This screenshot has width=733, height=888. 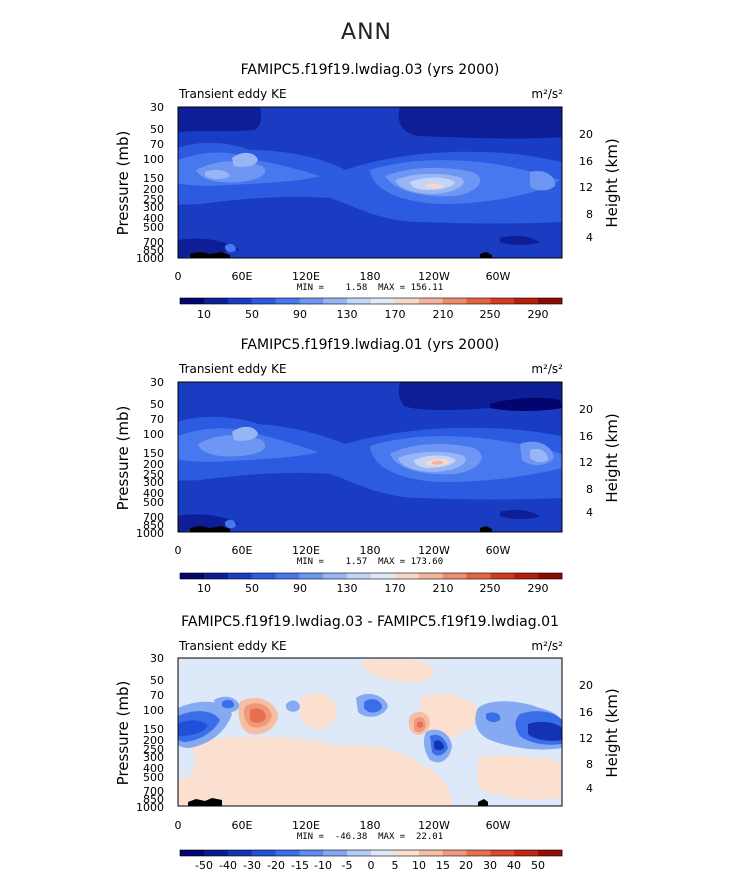 What do you see at coordinates (370, 837) in the screenshot?
I see `chart-3-min-max: MIN = -46.38 MAX = 22.01` at bounding box center [370, 837].